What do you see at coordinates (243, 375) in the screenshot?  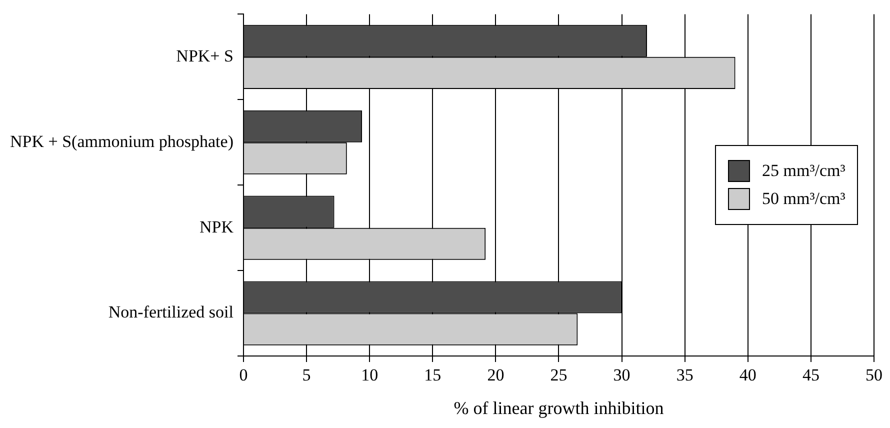 I see `x-tick-label: 0` at bounding box center [243, 375].